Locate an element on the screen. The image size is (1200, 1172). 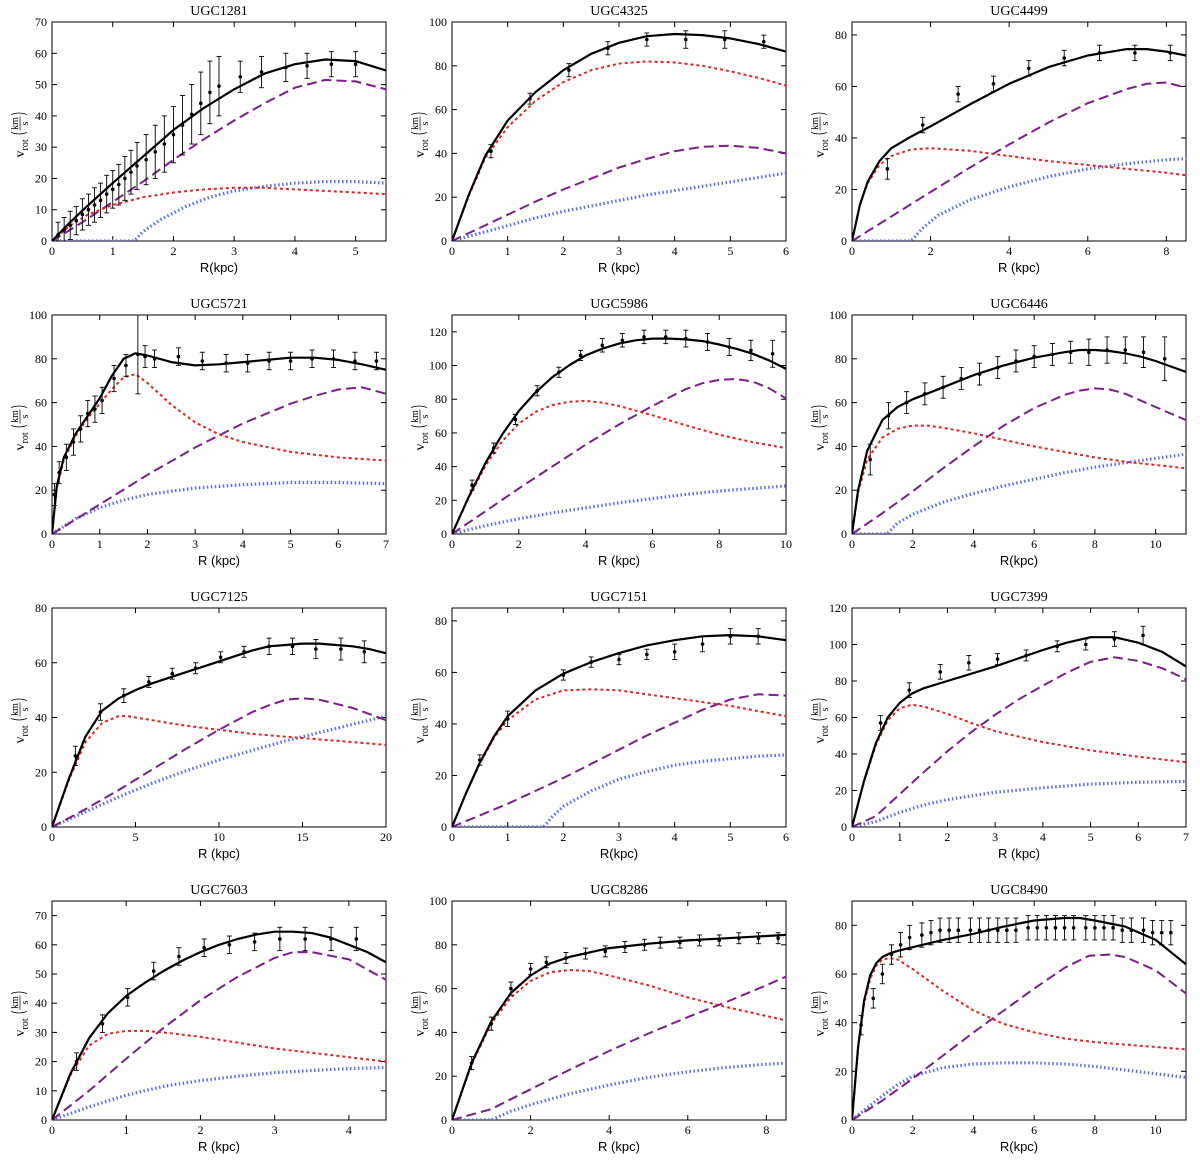
rotation-curve-panel: UGC7125 0 5 10 15 20 0 20 40 60 80 R (kpc) v rot km s is located at coordinates (200, 732).